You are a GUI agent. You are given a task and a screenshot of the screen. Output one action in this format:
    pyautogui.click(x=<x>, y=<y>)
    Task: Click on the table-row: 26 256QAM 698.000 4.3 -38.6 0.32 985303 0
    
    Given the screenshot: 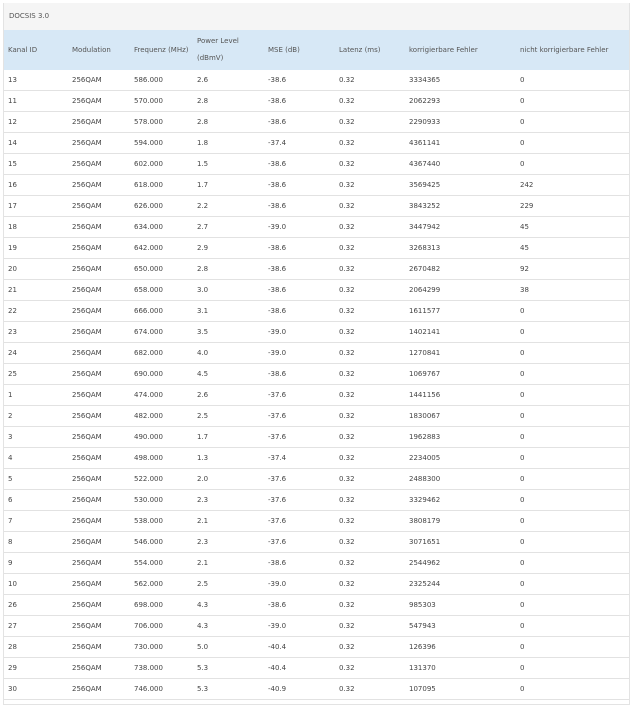 What is the action you would take?
    pyautogui.click(x=316, y=605)
    